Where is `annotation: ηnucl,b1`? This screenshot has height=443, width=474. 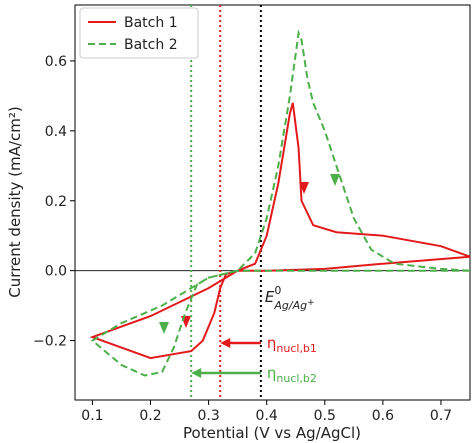
annotation: ηnucl,b1 is located at coordinates (292, 344).